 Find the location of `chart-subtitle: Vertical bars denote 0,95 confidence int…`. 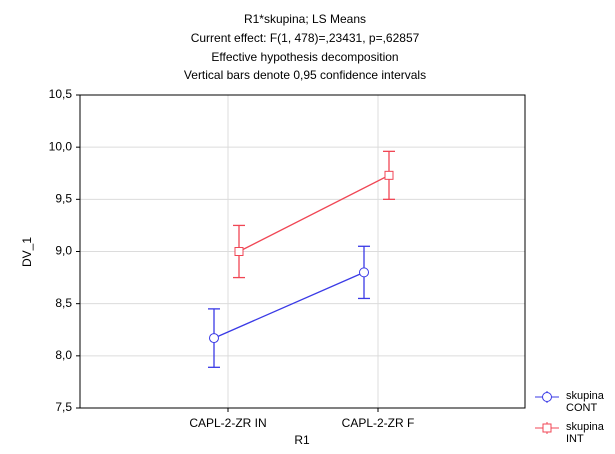

chart-subtitle: Vertical bars denote 0,95 confidence int… is located at coordinates (305, 75).